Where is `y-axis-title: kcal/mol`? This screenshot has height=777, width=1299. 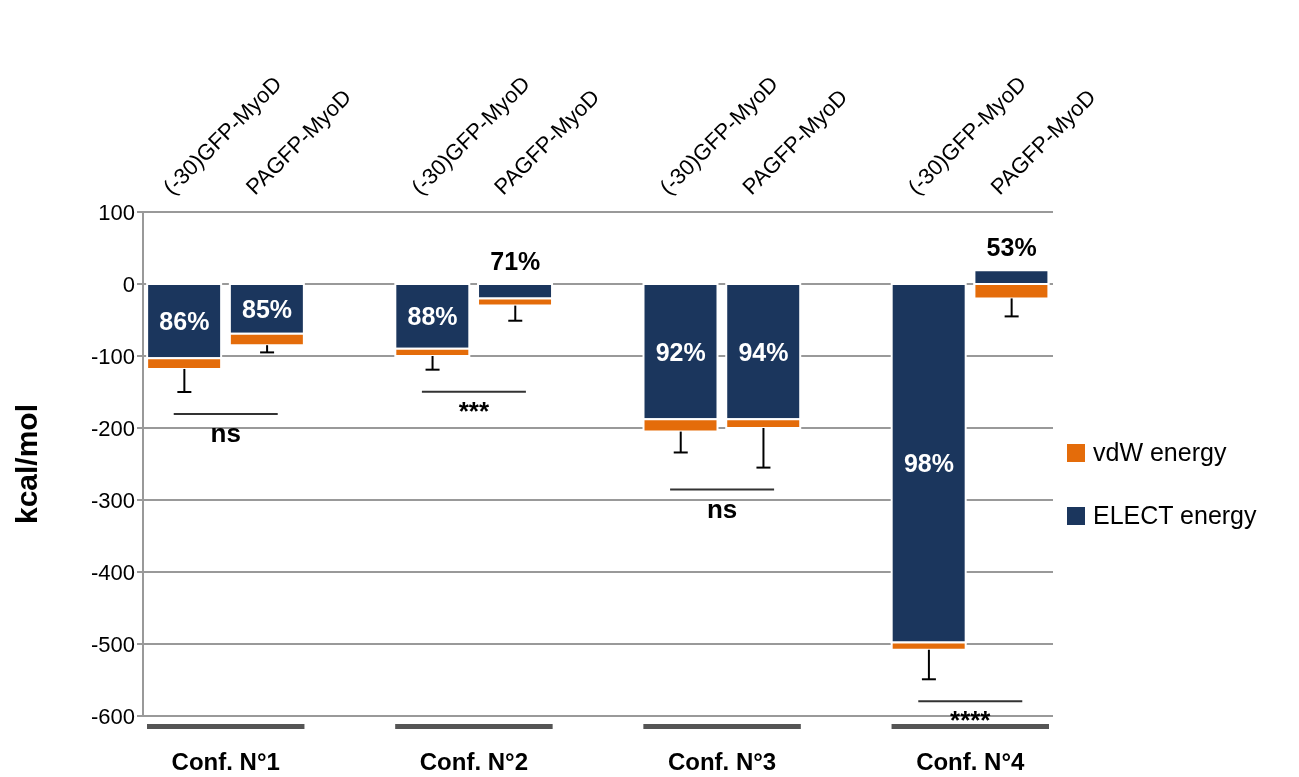
y-axis-title: kcal/mol is located at coordinates (26, 464).